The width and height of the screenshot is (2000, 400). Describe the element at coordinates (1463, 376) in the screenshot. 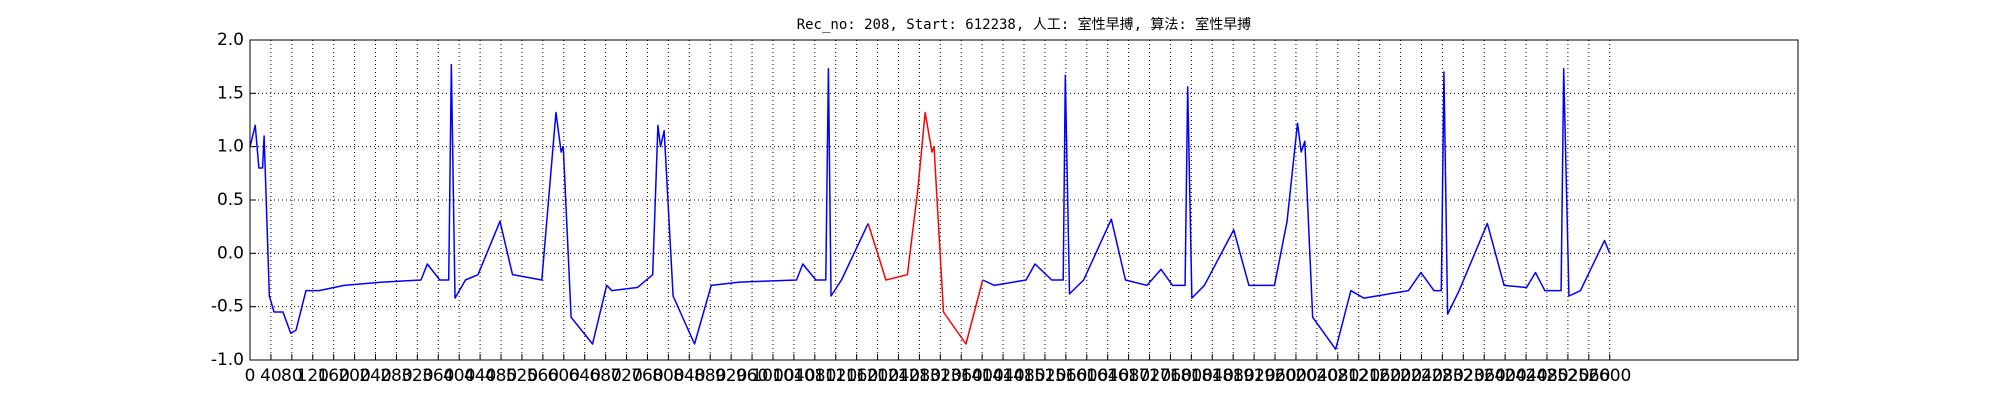

I see `x-tick-label: 2320` at that location.